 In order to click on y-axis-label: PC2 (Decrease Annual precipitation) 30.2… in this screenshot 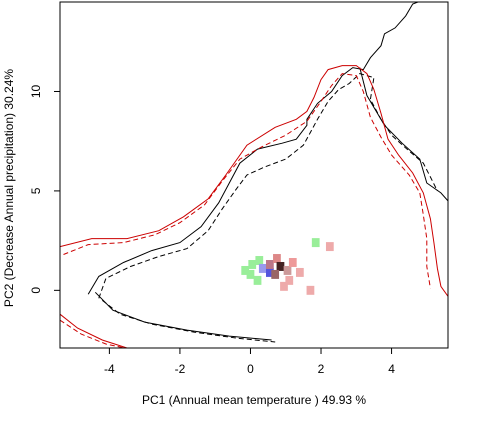, I will do `click(9, 188)`.